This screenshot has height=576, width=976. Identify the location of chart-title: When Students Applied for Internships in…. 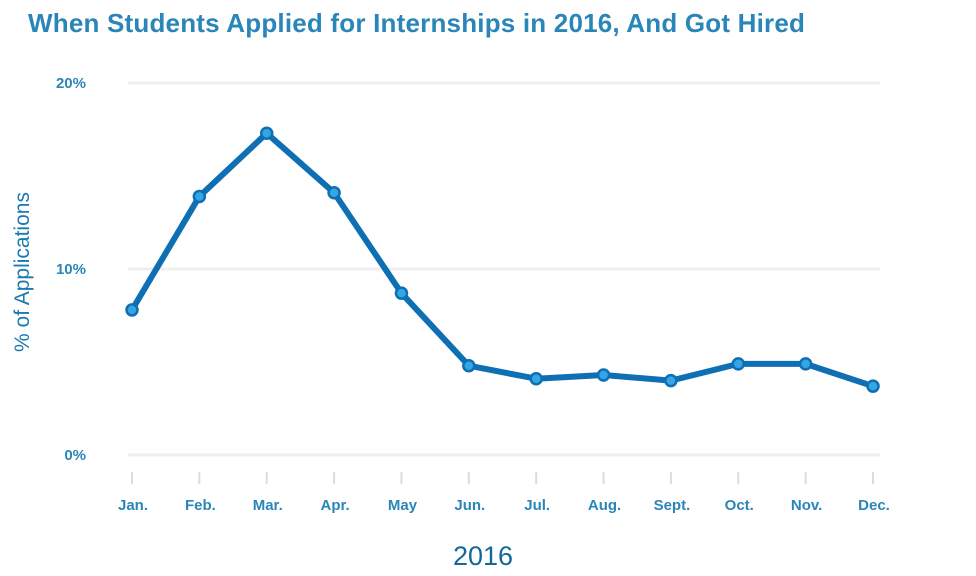
(417, 23).